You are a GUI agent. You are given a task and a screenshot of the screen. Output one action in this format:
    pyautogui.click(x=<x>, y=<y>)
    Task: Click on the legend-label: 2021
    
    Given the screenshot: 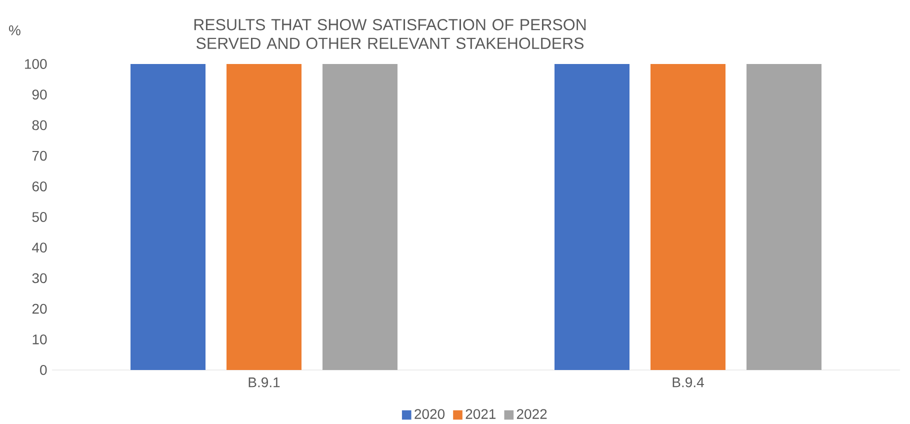 What is the action you would take?
    pyautogui.click(x=481, y=414)
    